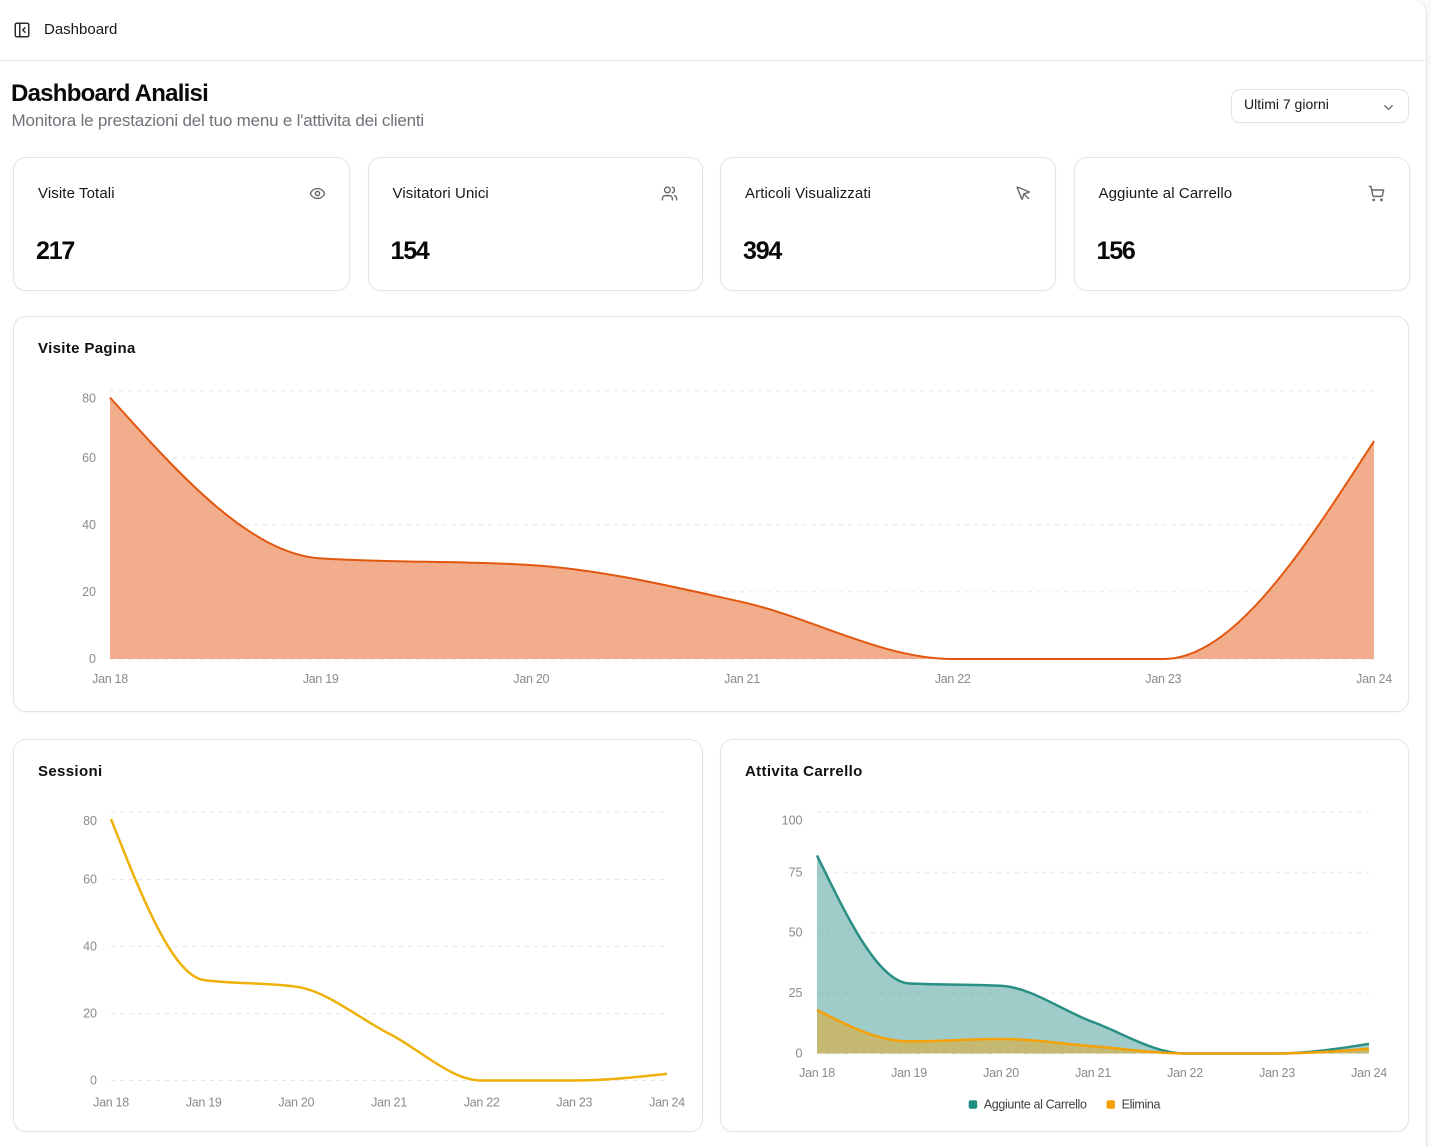 This screenshot has height=1147, width=1431. I want to click on svg-text: Elimina, so click(1141, 1104).